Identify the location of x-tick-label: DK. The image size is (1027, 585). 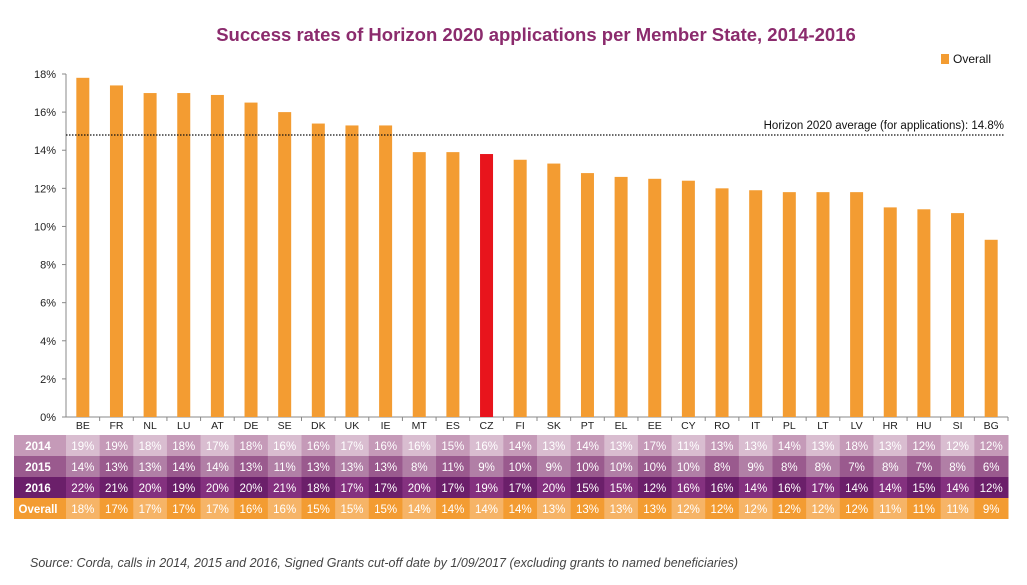
(318, 426).